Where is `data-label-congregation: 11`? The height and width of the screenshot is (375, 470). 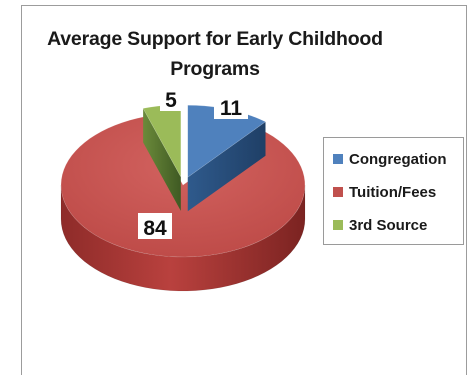 data-label-congregation: 11 is located at coordinates (231, 108).